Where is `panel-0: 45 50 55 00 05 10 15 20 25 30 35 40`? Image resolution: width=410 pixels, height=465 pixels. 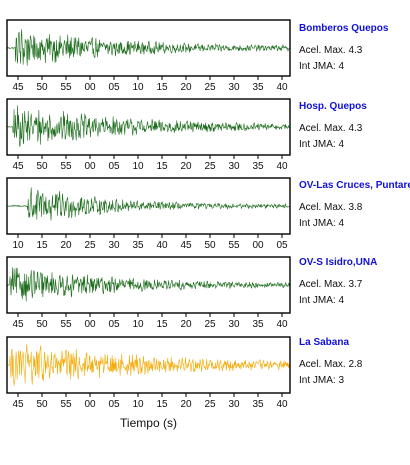
panel-0: 45 50 55 00 05 10 15 20 25 30 35 40 is located at coordinates (148, 56).